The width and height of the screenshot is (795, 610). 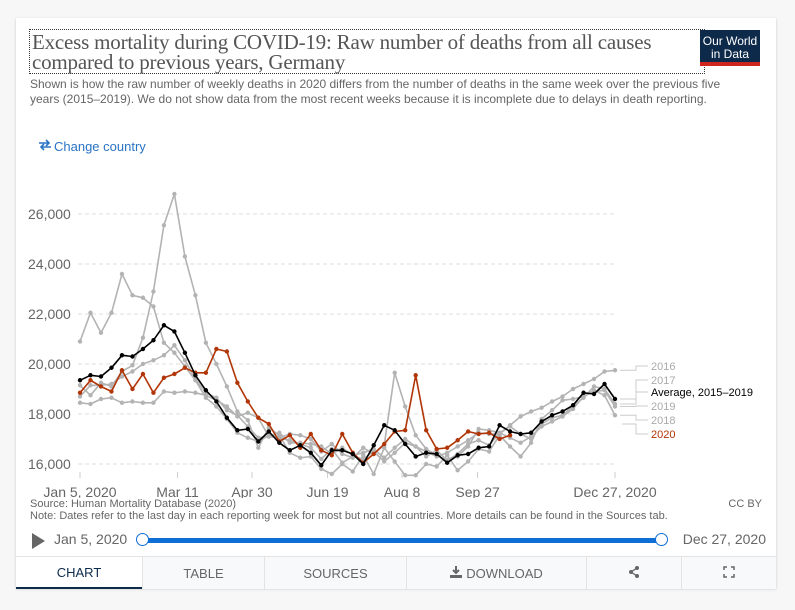 What do you see at coordinates (203, 573) in the screenshot?
I see `tab-table: TABLE` at bounding box center [203, 573].